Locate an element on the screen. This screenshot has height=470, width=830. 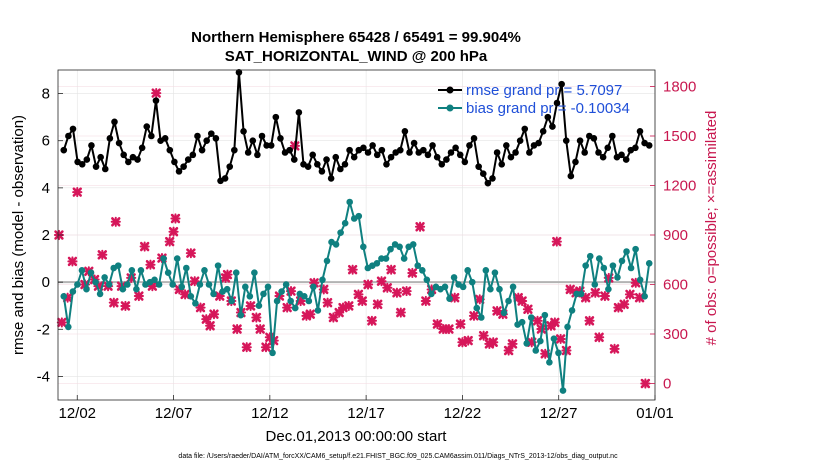
y2-axis-ticks: 0 300 600 900 1200 1500 1800 is located at coordinates (673, 236).